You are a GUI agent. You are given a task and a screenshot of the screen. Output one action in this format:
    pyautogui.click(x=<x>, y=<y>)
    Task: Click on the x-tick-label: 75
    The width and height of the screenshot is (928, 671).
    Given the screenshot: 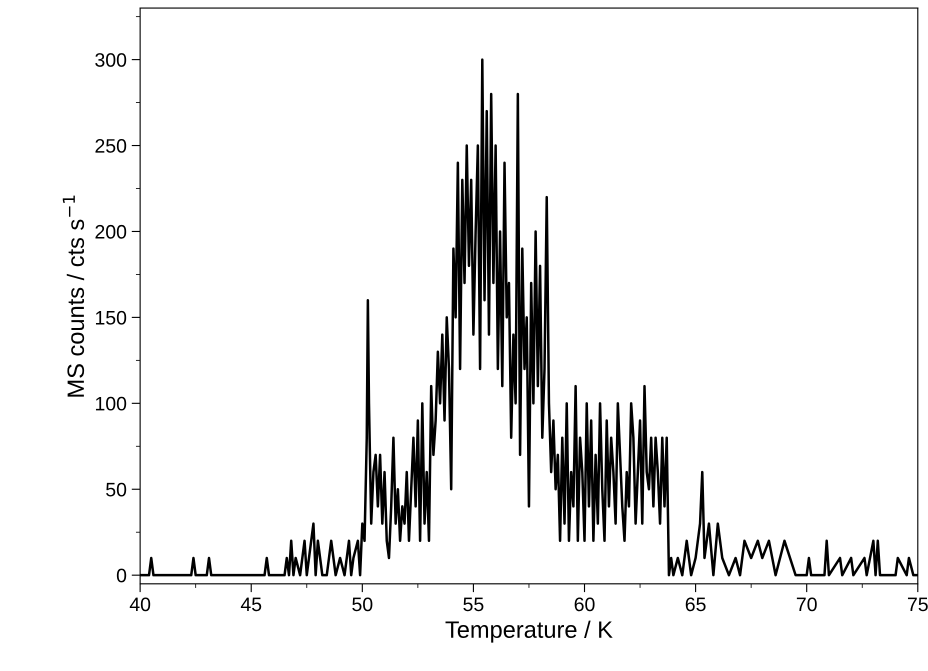 What is the action you would take?
    pyautogui.click(x=918, y=605)
    